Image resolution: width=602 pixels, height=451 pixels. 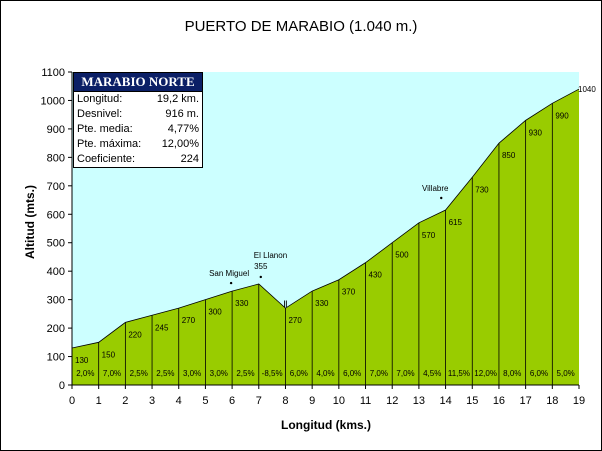 What do you see at coordinates (152, 401) in the screenshot?
I see `x-tick-label: 3` at bounding box center [152, 401].